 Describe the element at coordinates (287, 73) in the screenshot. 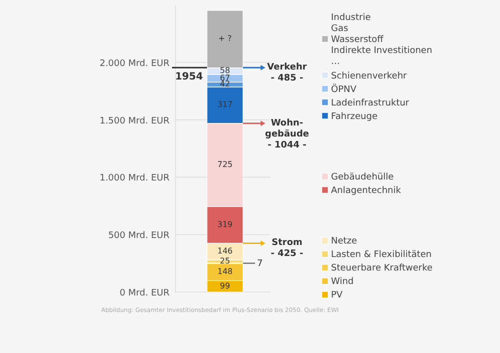

I see `ref-line-label: Verkehr - 485 -` at that location.